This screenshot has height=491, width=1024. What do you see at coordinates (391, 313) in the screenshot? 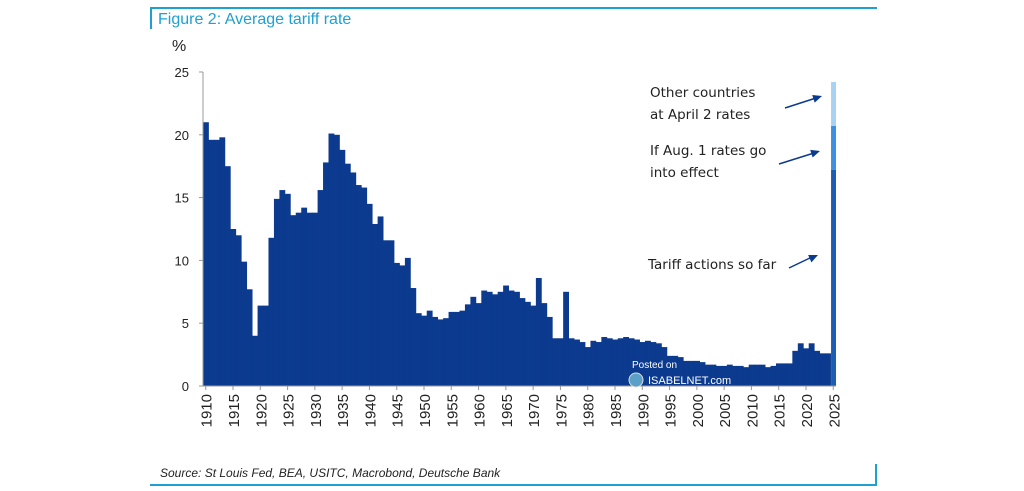
I see `bar-1944` at bounding box center [391, 313].